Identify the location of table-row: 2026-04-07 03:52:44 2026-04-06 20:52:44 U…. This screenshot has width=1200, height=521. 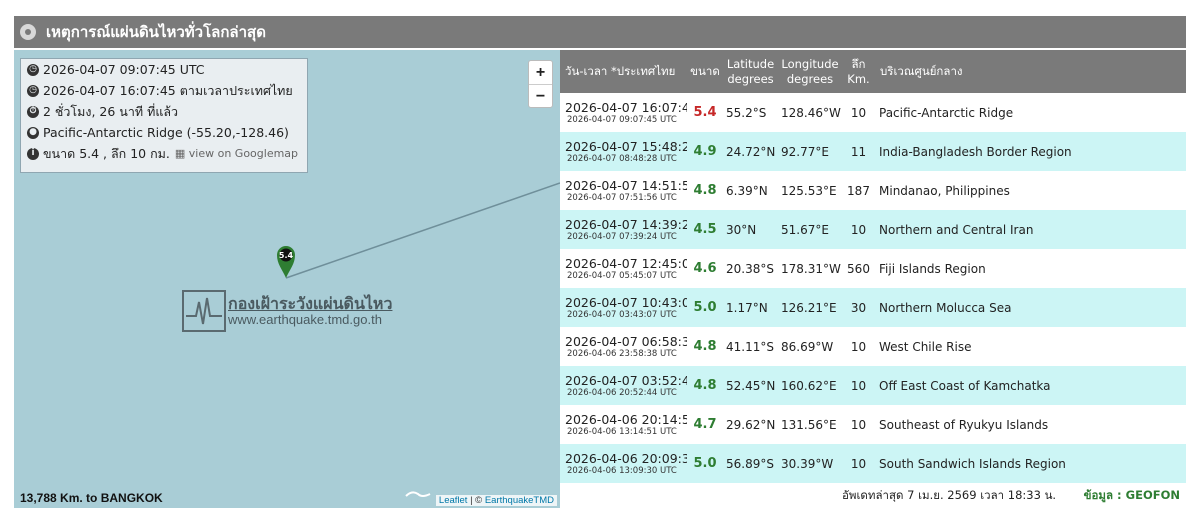
(873, 385).